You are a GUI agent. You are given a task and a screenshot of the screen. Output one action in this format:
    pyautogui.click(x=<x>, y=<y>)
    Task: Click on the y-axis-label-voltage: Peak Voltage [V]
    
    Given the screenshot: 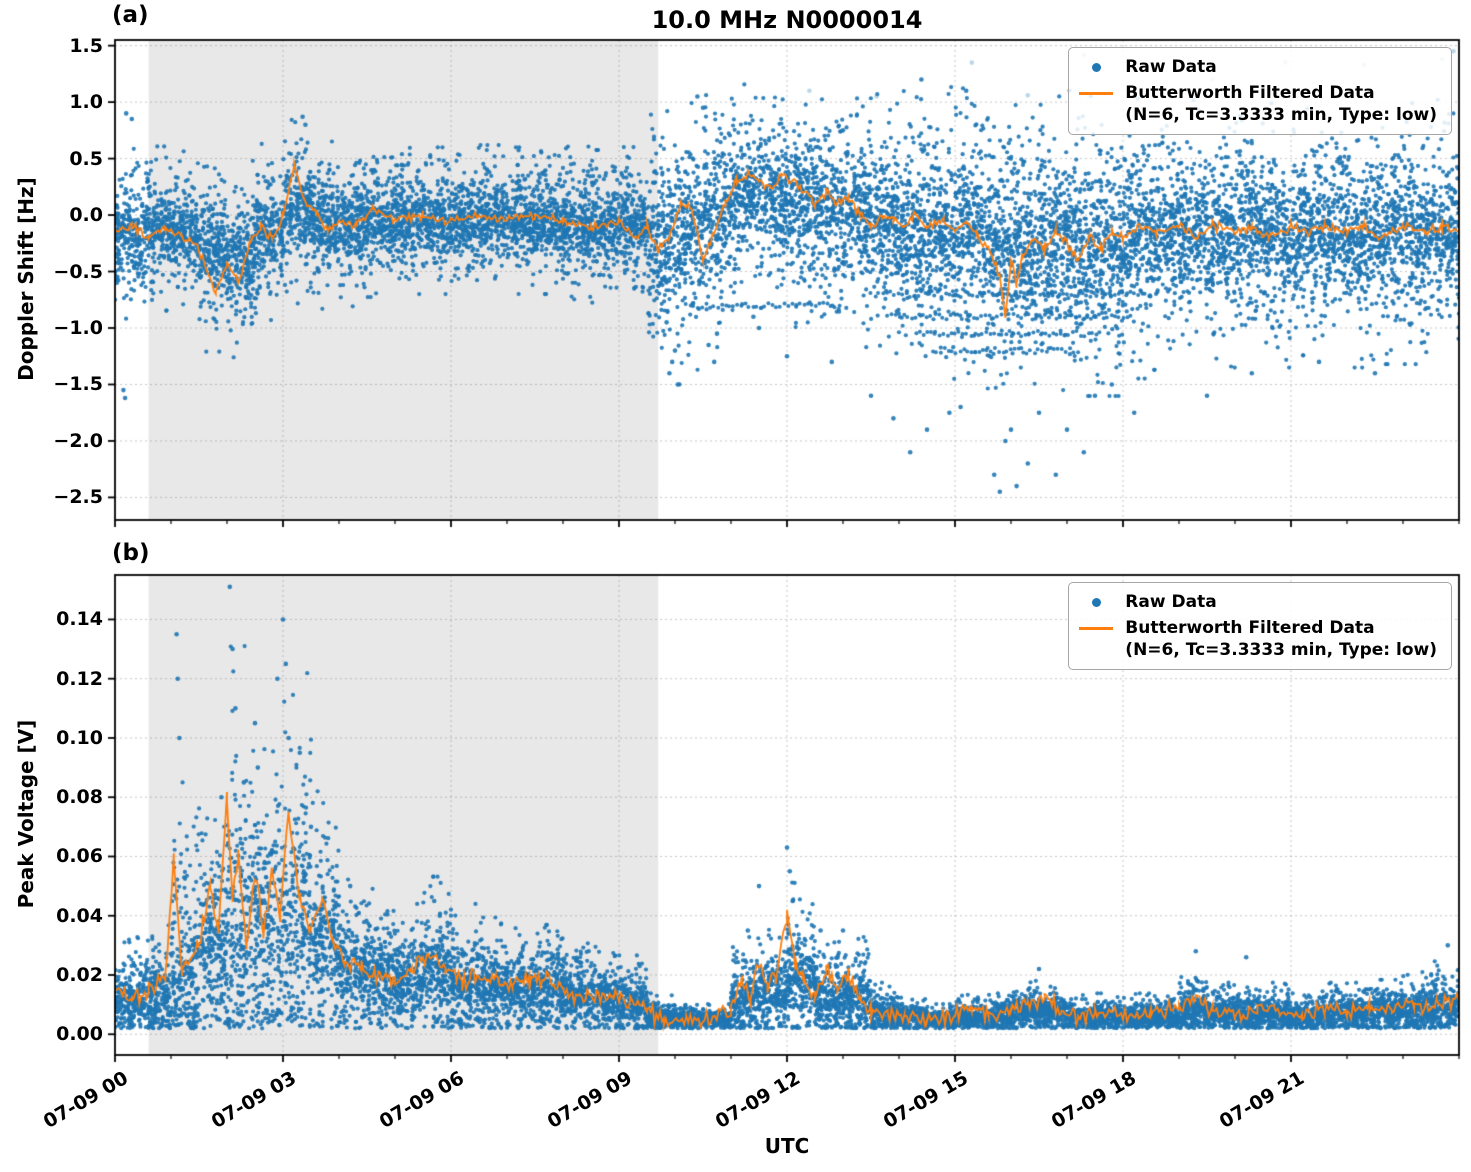 What is the action you would take?
    pyautogui.click(x=26, y=814)
    